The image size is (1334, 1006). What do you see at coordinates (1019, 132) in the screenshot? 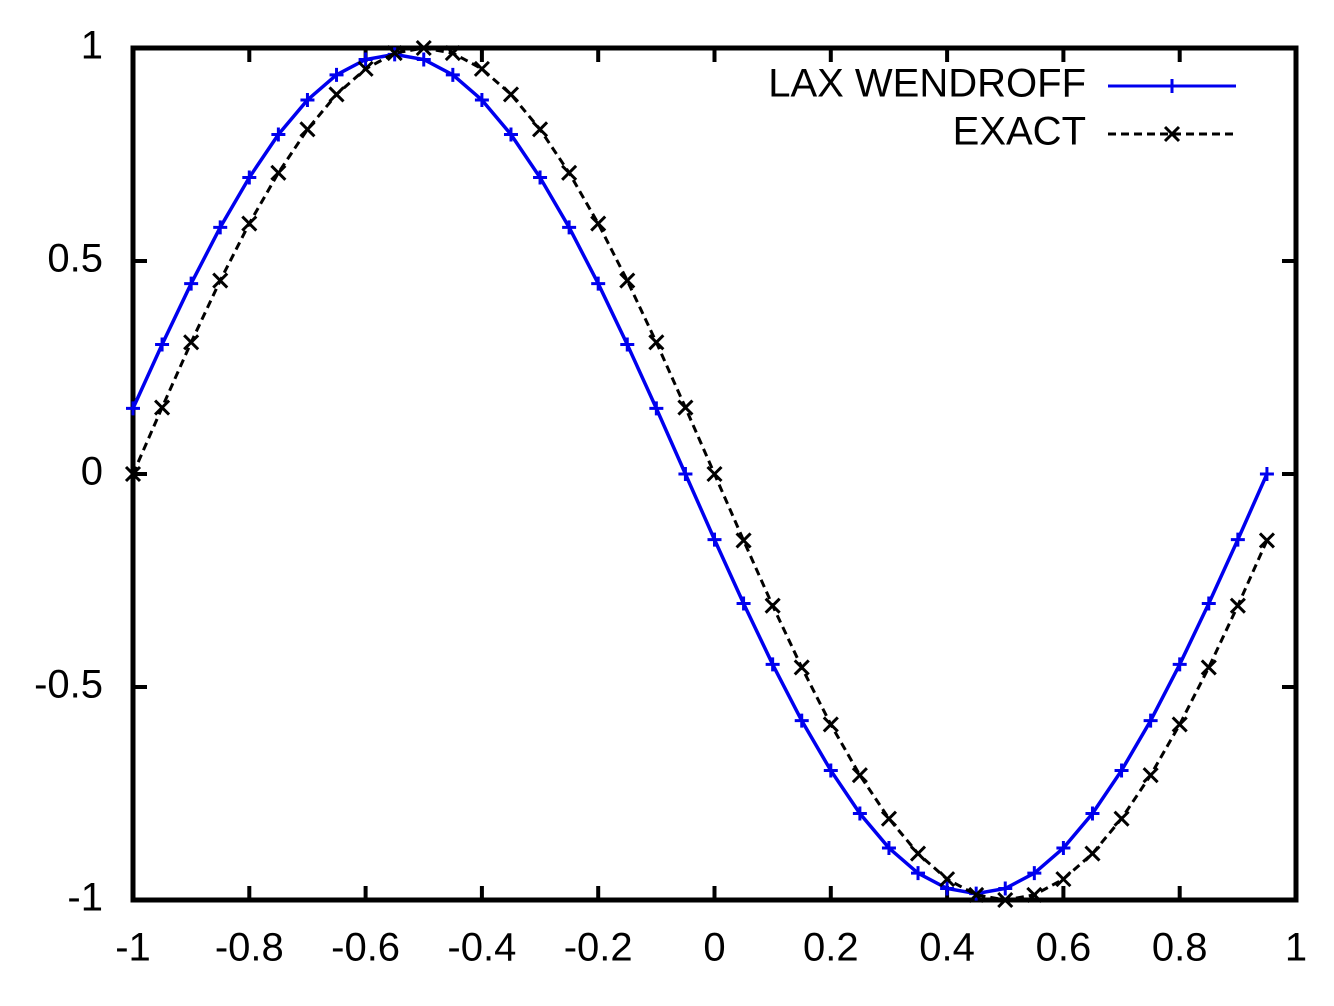
I see `legend-label: EXACT` at bounding box center [1019, 132].